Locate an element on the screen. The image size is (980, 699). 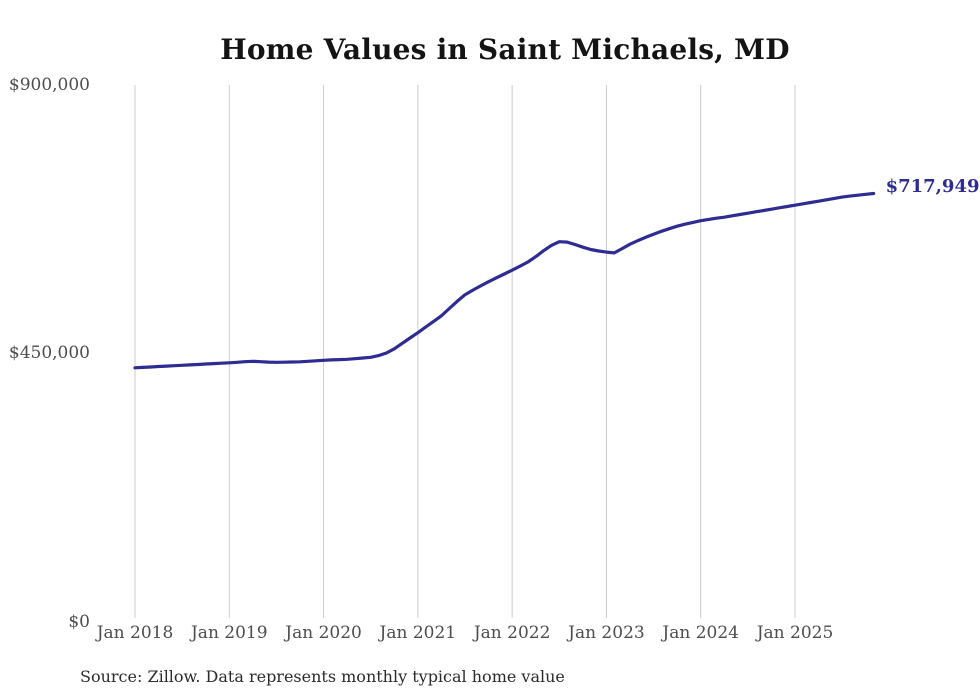
x-tick-label: Jan 2021 is located at coordinates (418, 633).